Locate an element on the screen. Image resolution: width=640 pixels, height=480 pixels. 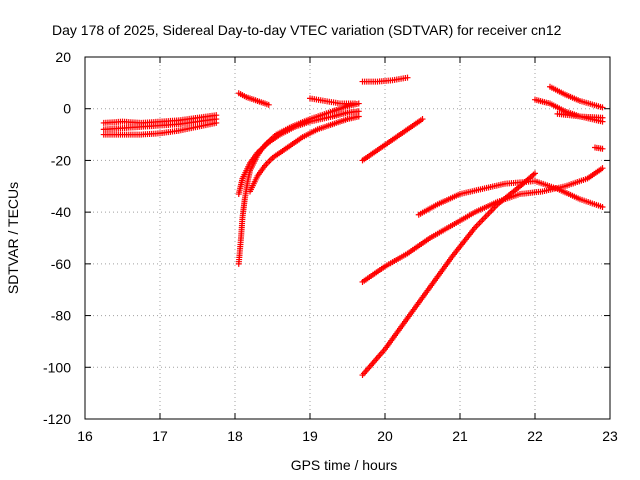
x-tick-label: 22 is located at coordinates (535, 436).